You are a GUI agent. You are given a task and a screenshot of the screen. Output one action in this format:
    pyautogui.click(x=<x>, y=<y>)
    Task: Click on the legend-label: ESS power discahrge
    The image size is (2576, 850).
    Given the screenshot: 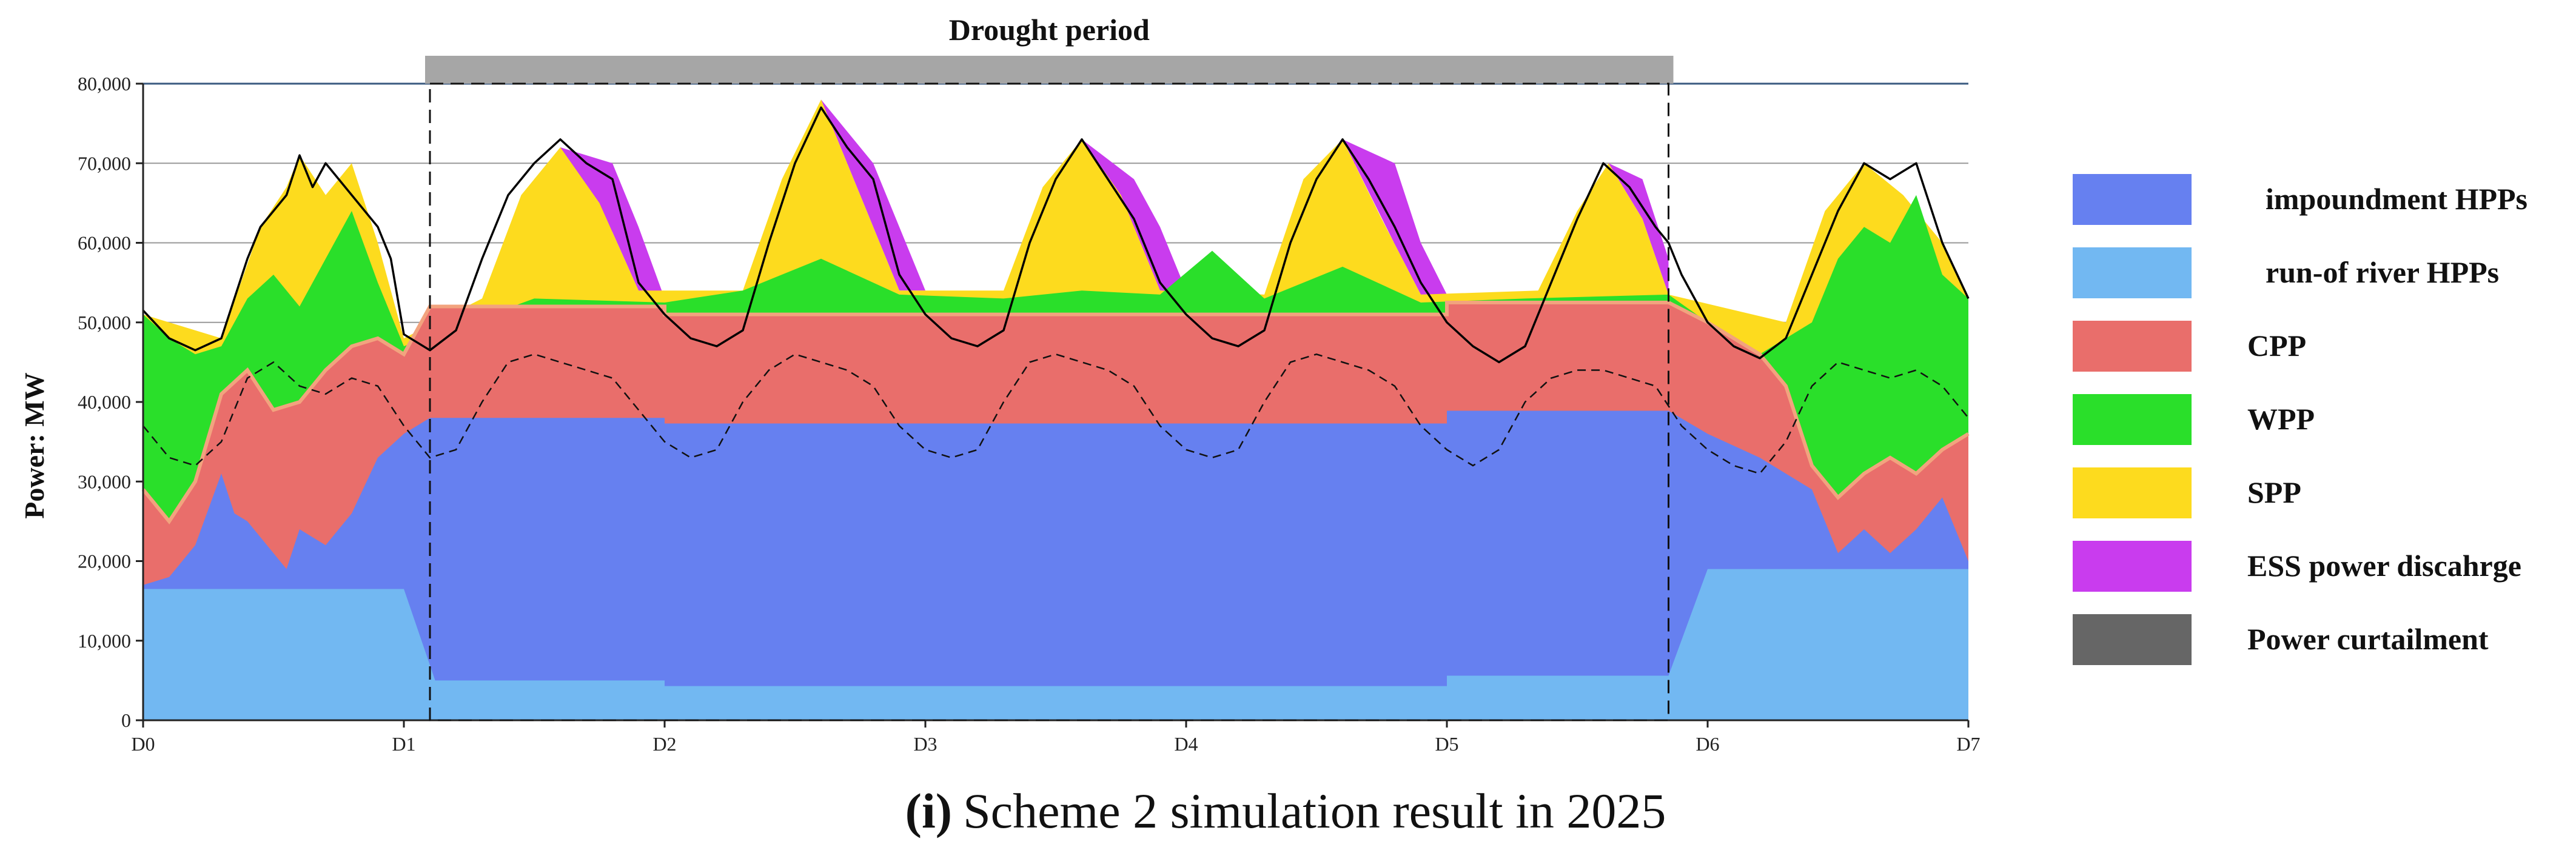 What is the action you would take?
    pyautogui.click(x=2384, y=566)
    